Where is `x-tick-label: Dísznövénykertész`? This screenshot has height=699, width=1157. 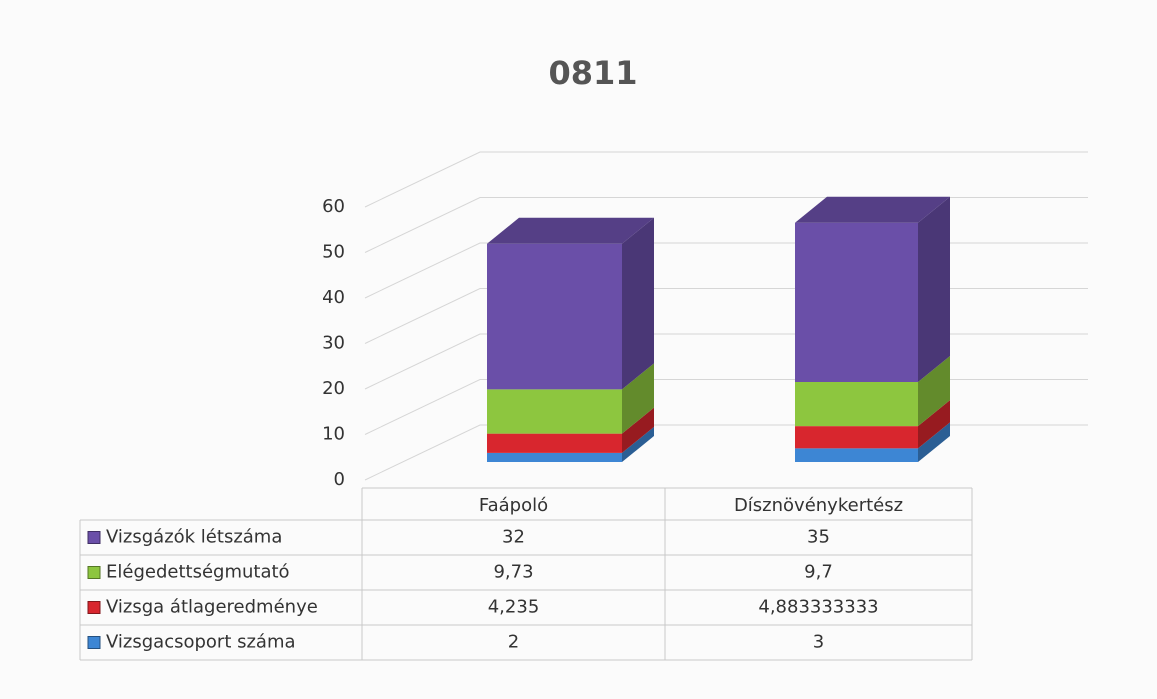 x-tick-label: Dísznövénykertész is located at coordinates (818, 505).